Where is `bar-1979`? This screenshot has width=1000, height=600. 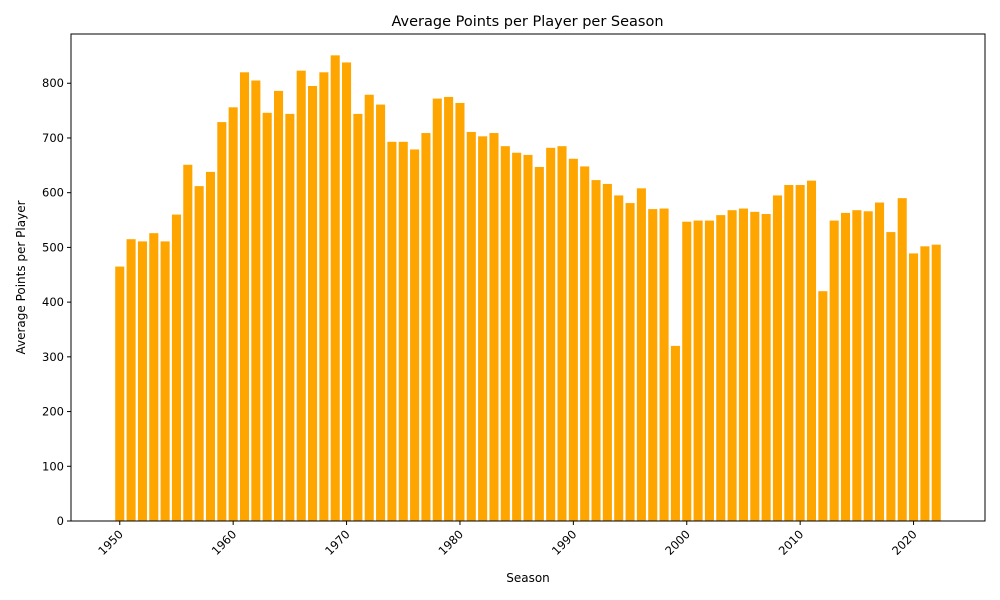 bar-1979 is located at coordinates (449, 309).